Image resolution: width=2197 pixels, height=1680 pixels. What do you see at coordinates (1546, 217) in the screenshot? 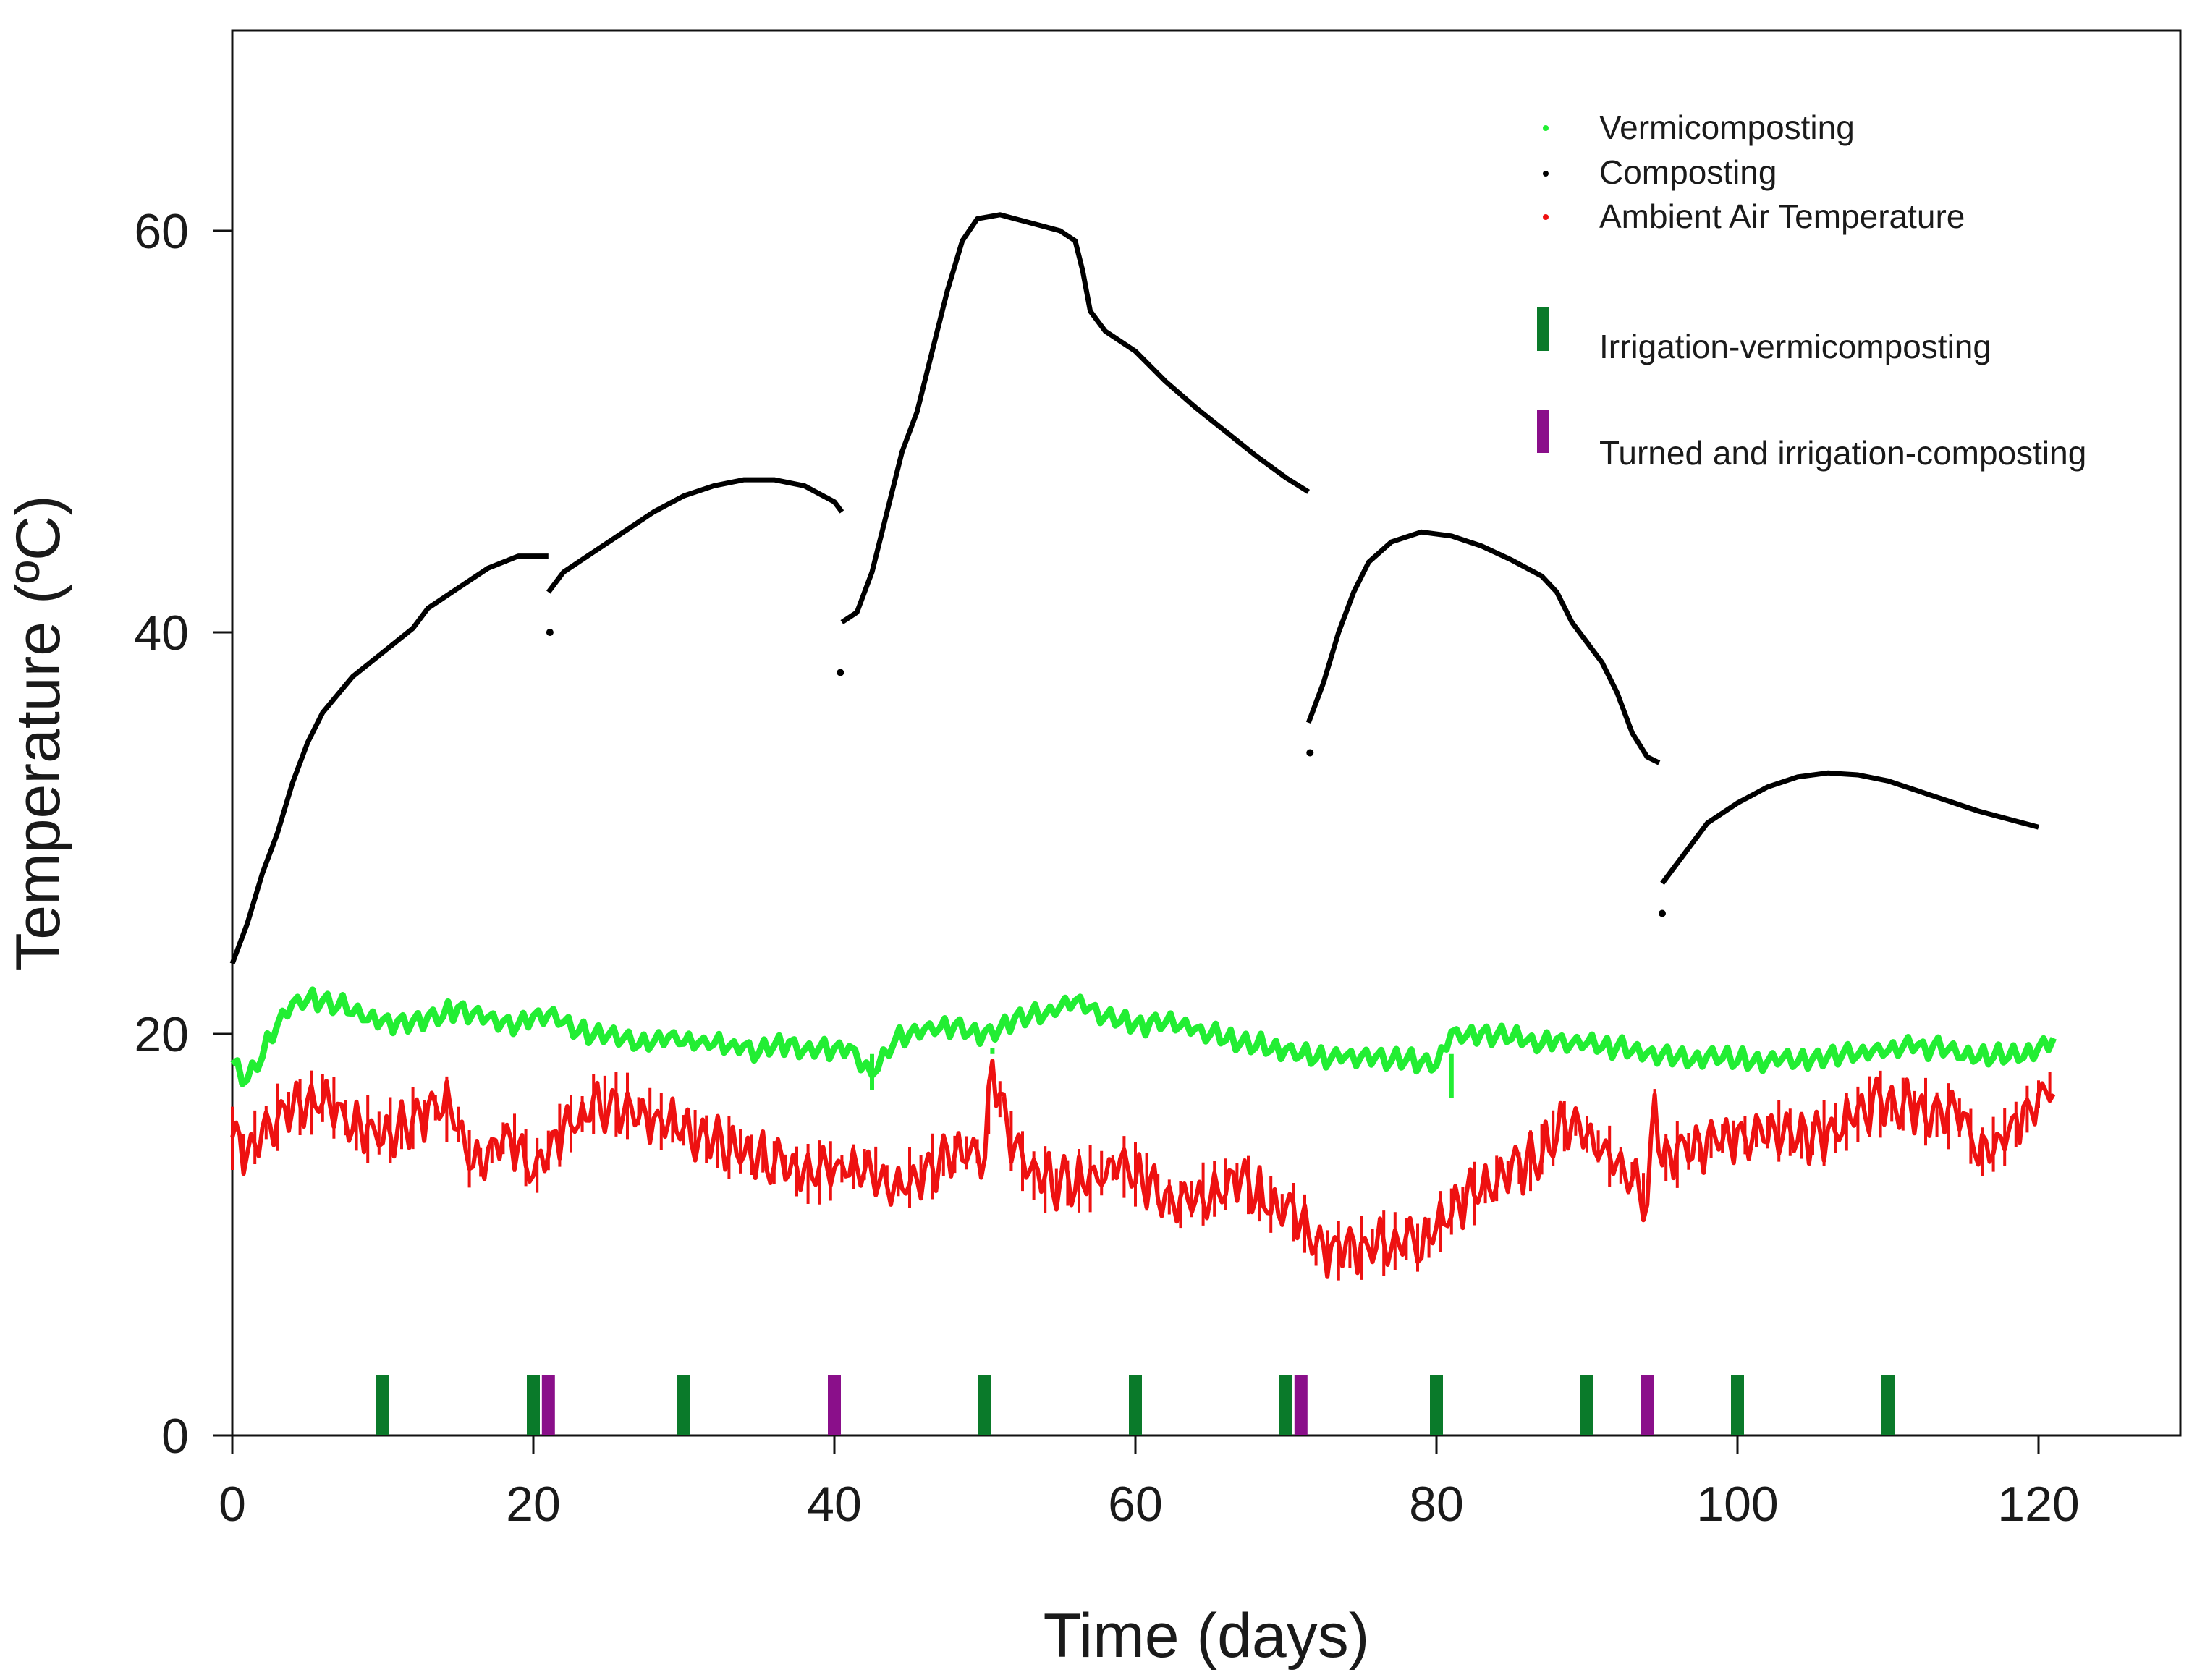
I see `legend-marker-ambient` at bounding box center [1546, 217].